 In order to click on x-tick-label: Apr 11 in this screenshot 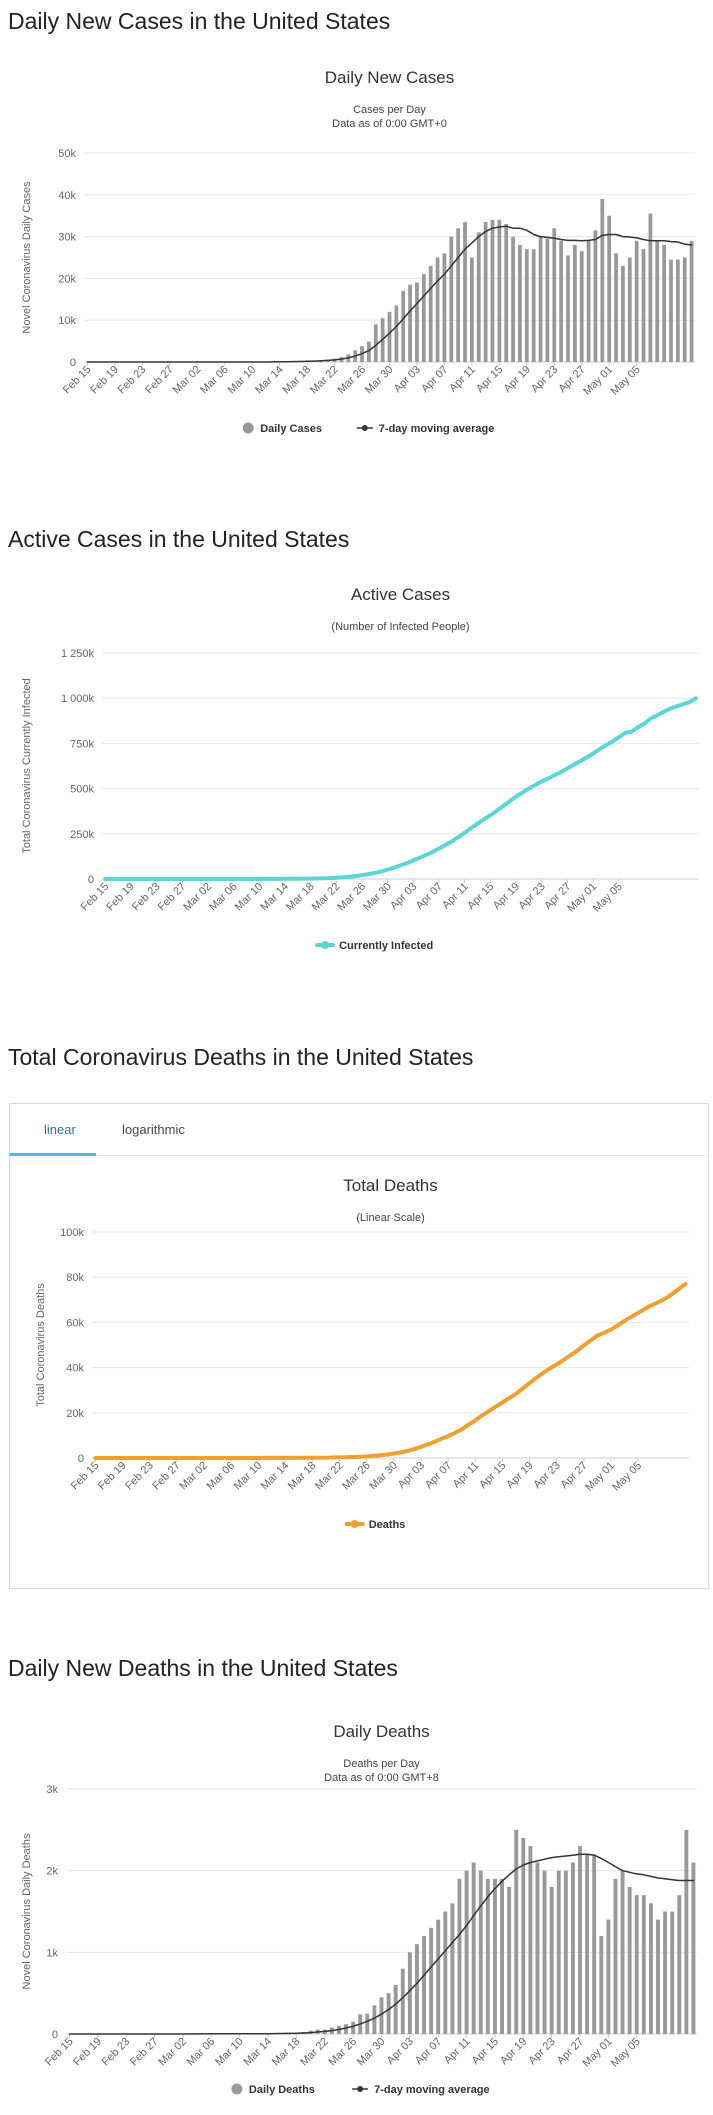, I will do `click(457, 2051)`.